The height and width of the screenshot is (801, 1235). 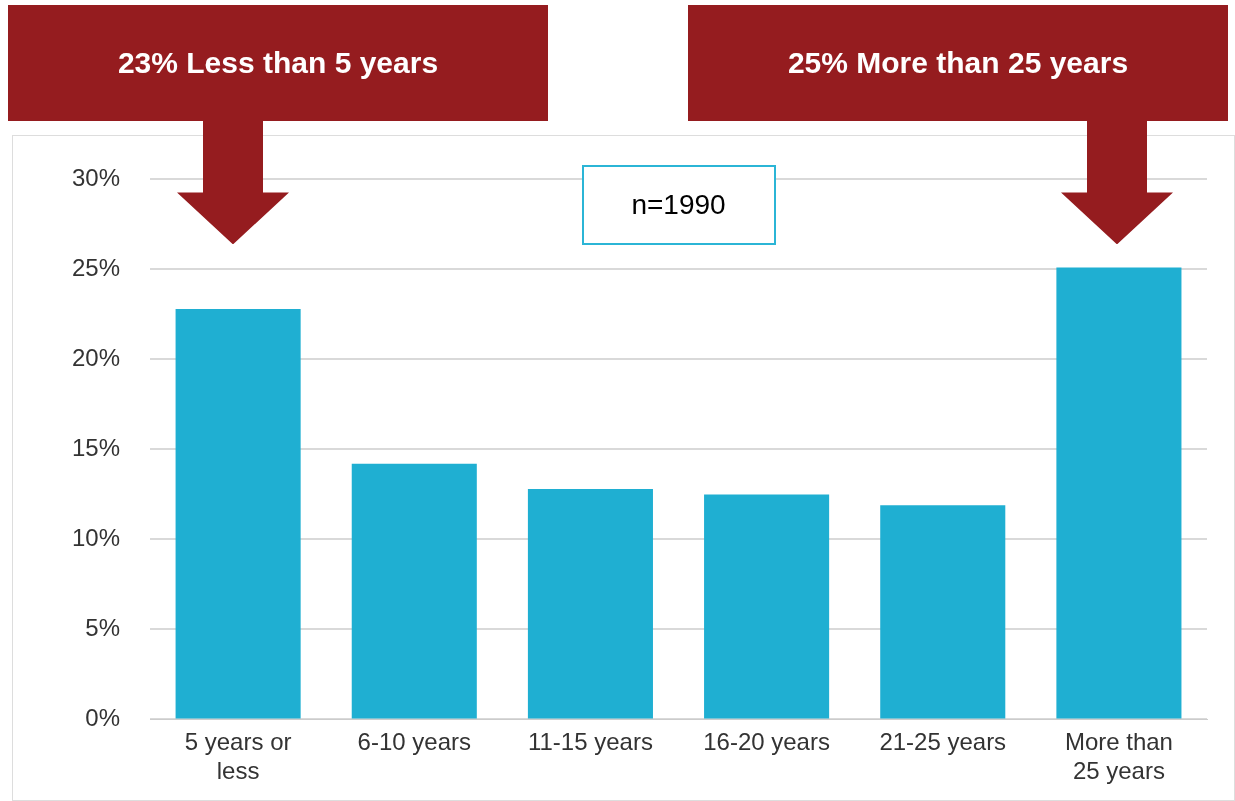 I want to click on y-tick-label: 20%, so click(x=96, y=358).